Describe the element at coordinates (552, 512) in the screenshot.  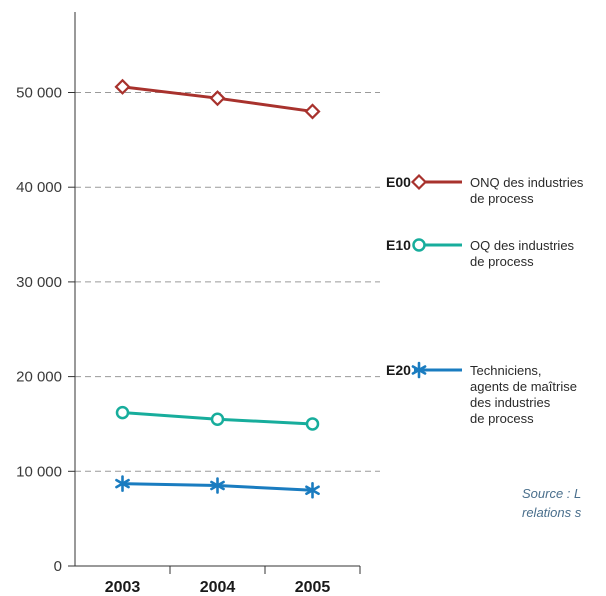
I see `source-line-2: relations s` at that location.